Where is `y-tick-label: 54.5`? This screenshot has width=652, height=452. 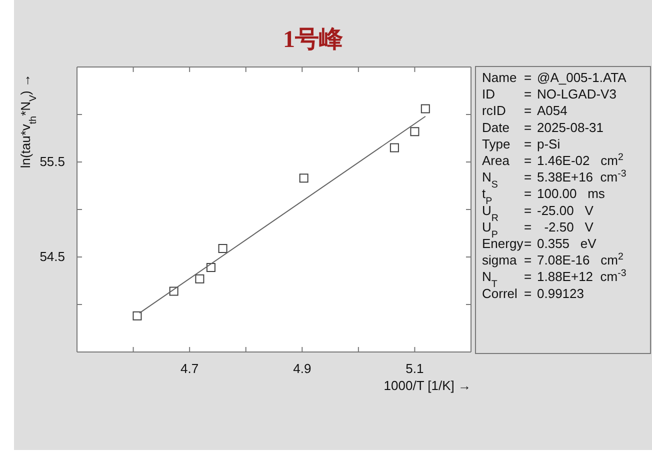
y-tick-label: 54.5 is located at coordinates (52, 256).